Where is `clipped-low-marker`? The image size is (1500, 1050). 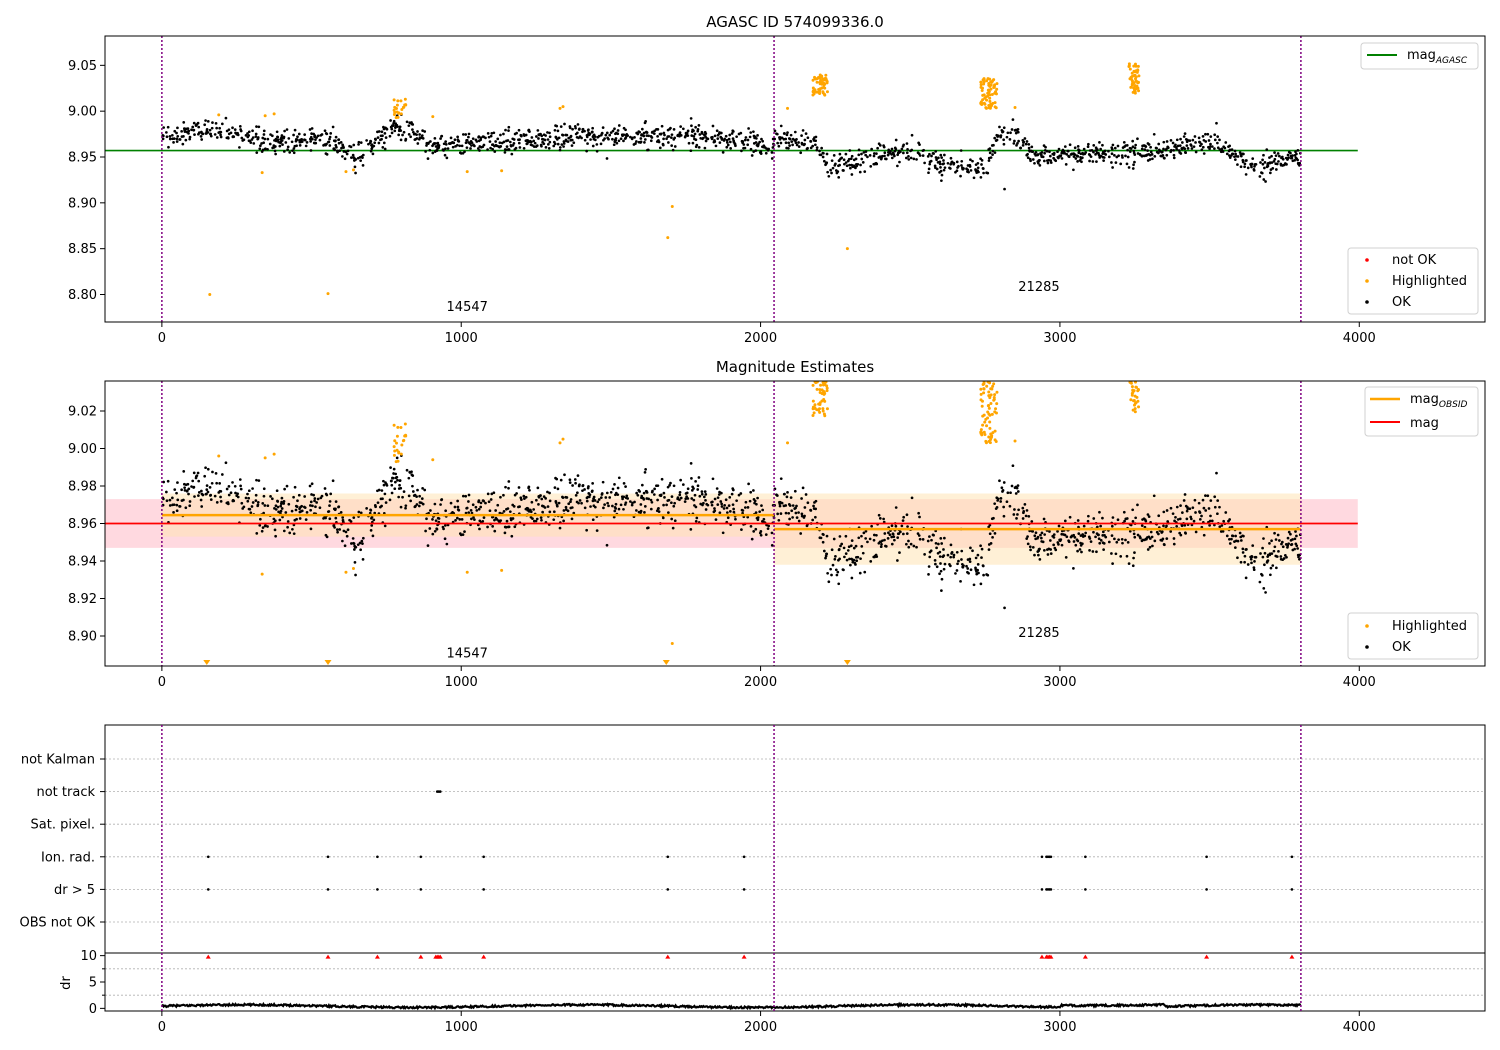 clipped-low-marker is located at coordinates (847, 662).